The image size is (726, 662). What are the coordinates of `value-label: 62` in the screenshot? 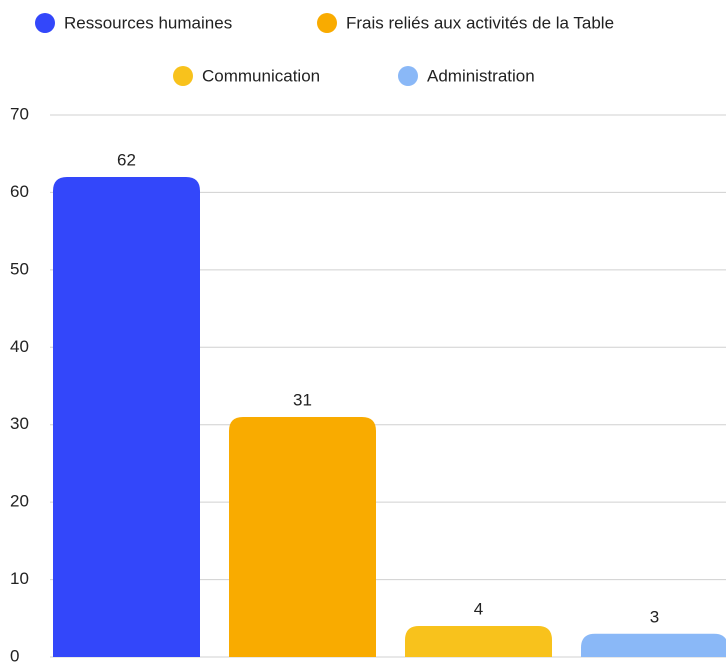 It's located at (126, 159).